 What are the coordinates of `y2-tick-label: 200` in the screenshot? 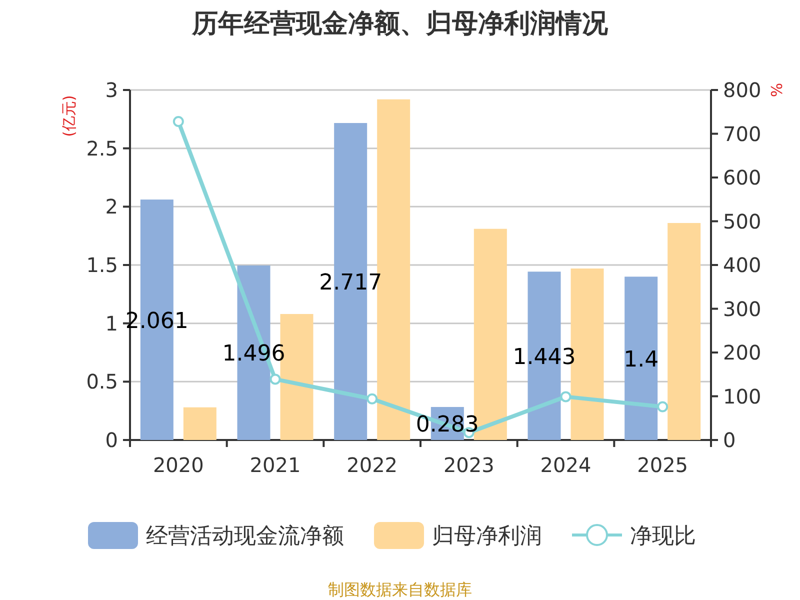 It's located at (742, 352).